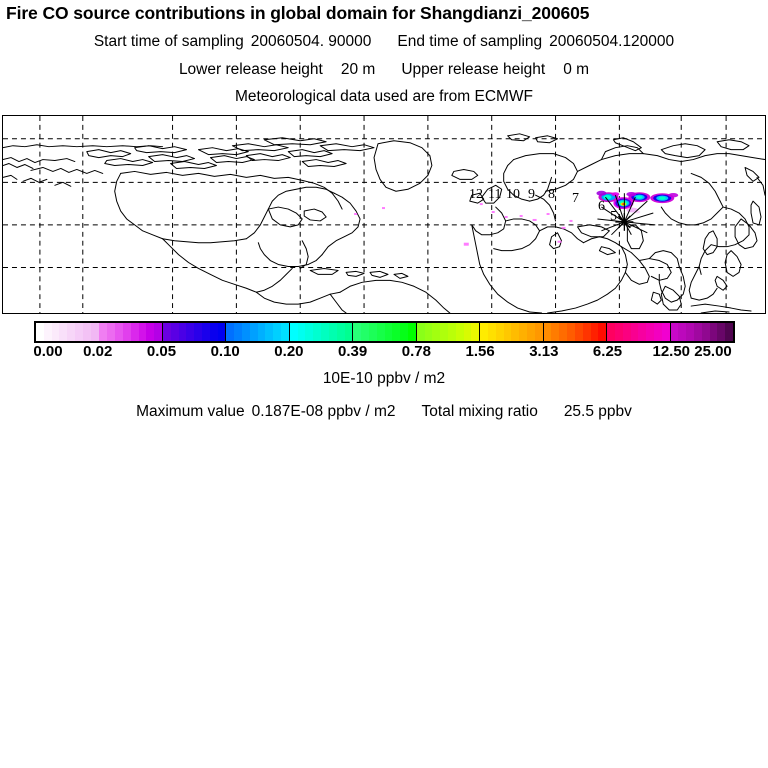 The width and height of the screenshot is (768, 768). Describe the element at coordinates (613, 216) in the screenshot. I see `trajectory-label-5: 5` at that location.